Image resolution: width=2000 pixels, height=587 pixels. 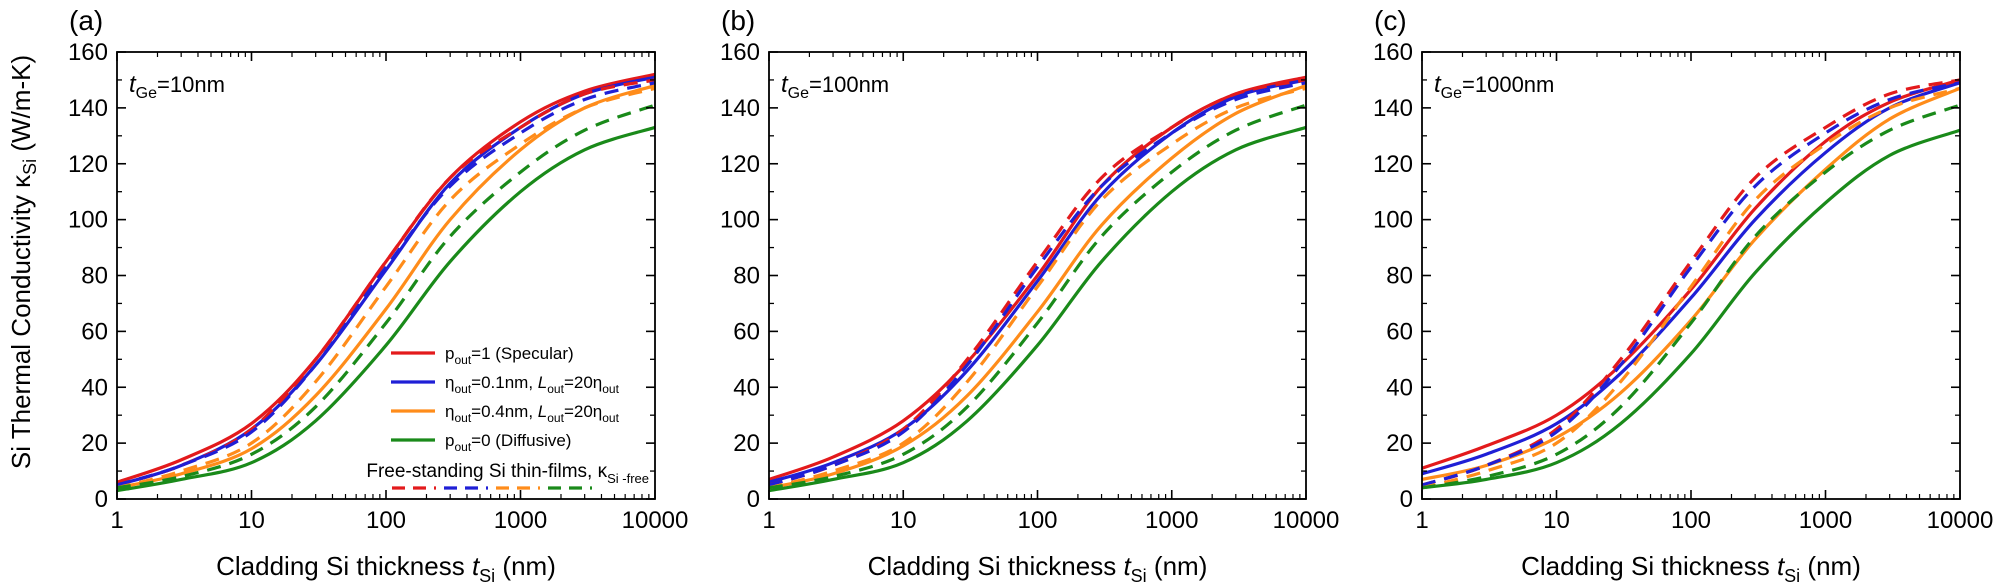 I want to click on thickness-annotation: tGe=10nm, so click(x=177, y=86).